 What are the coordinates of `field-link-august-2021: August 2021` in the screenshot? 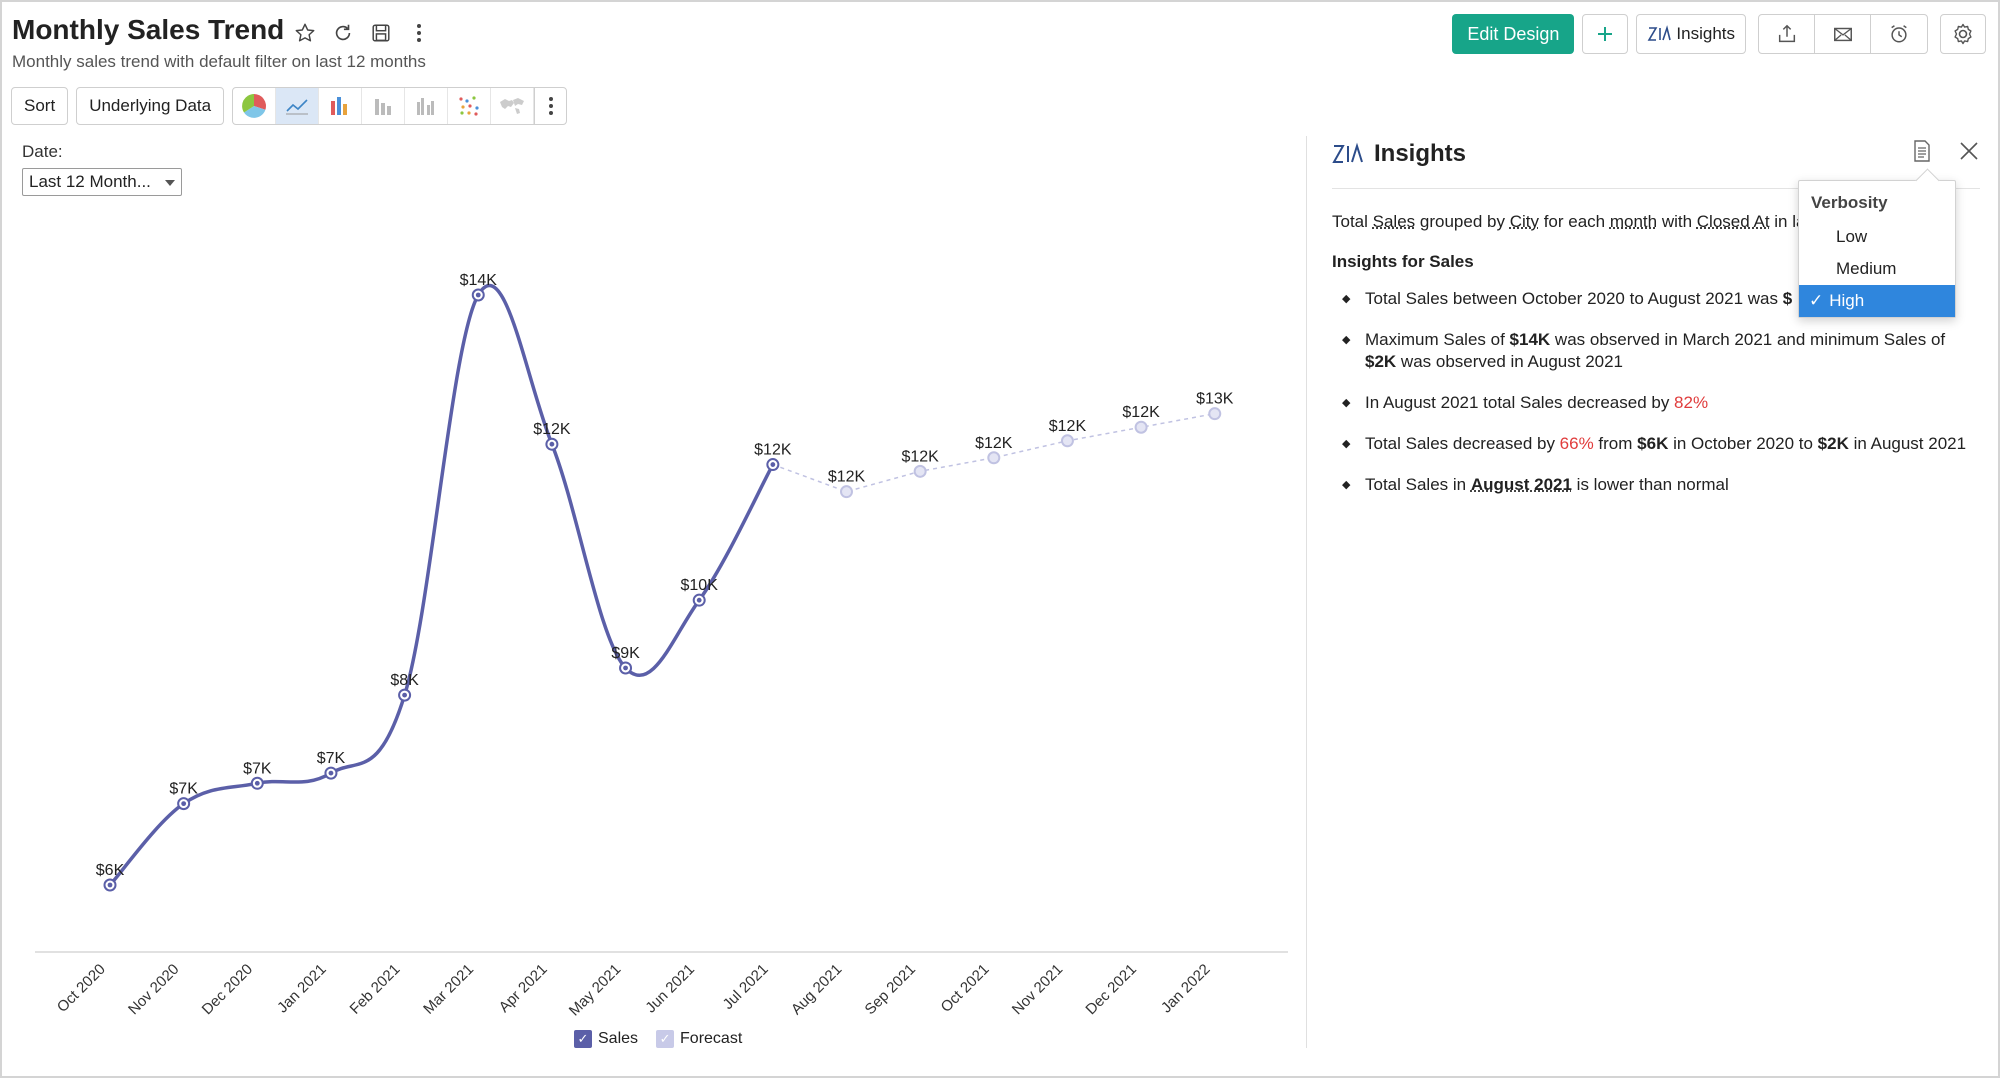 It's located at (1521, 484).